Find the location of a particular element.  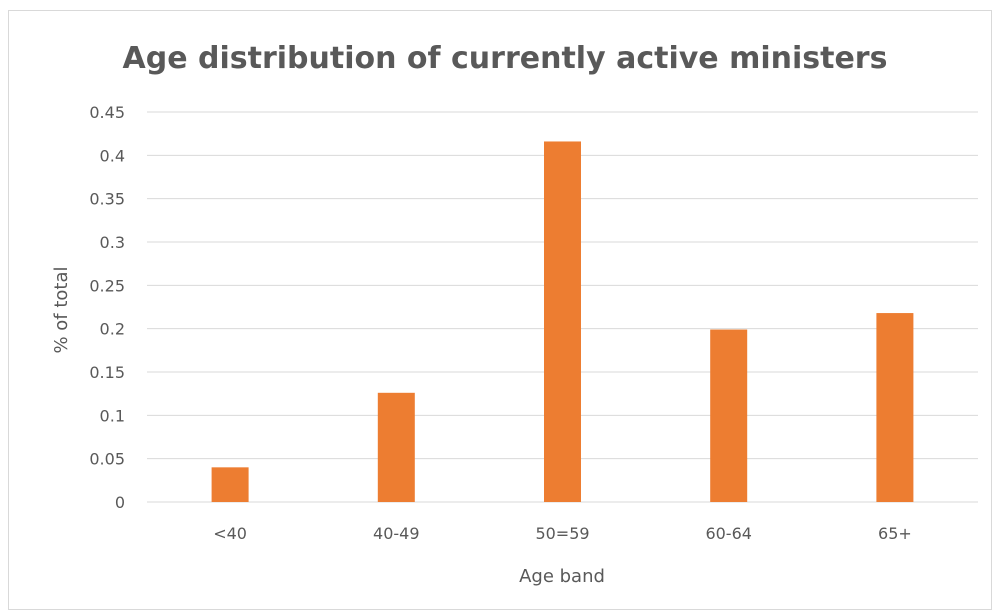

y-tick-label: 0.25 is located at coordinates (107, 285).